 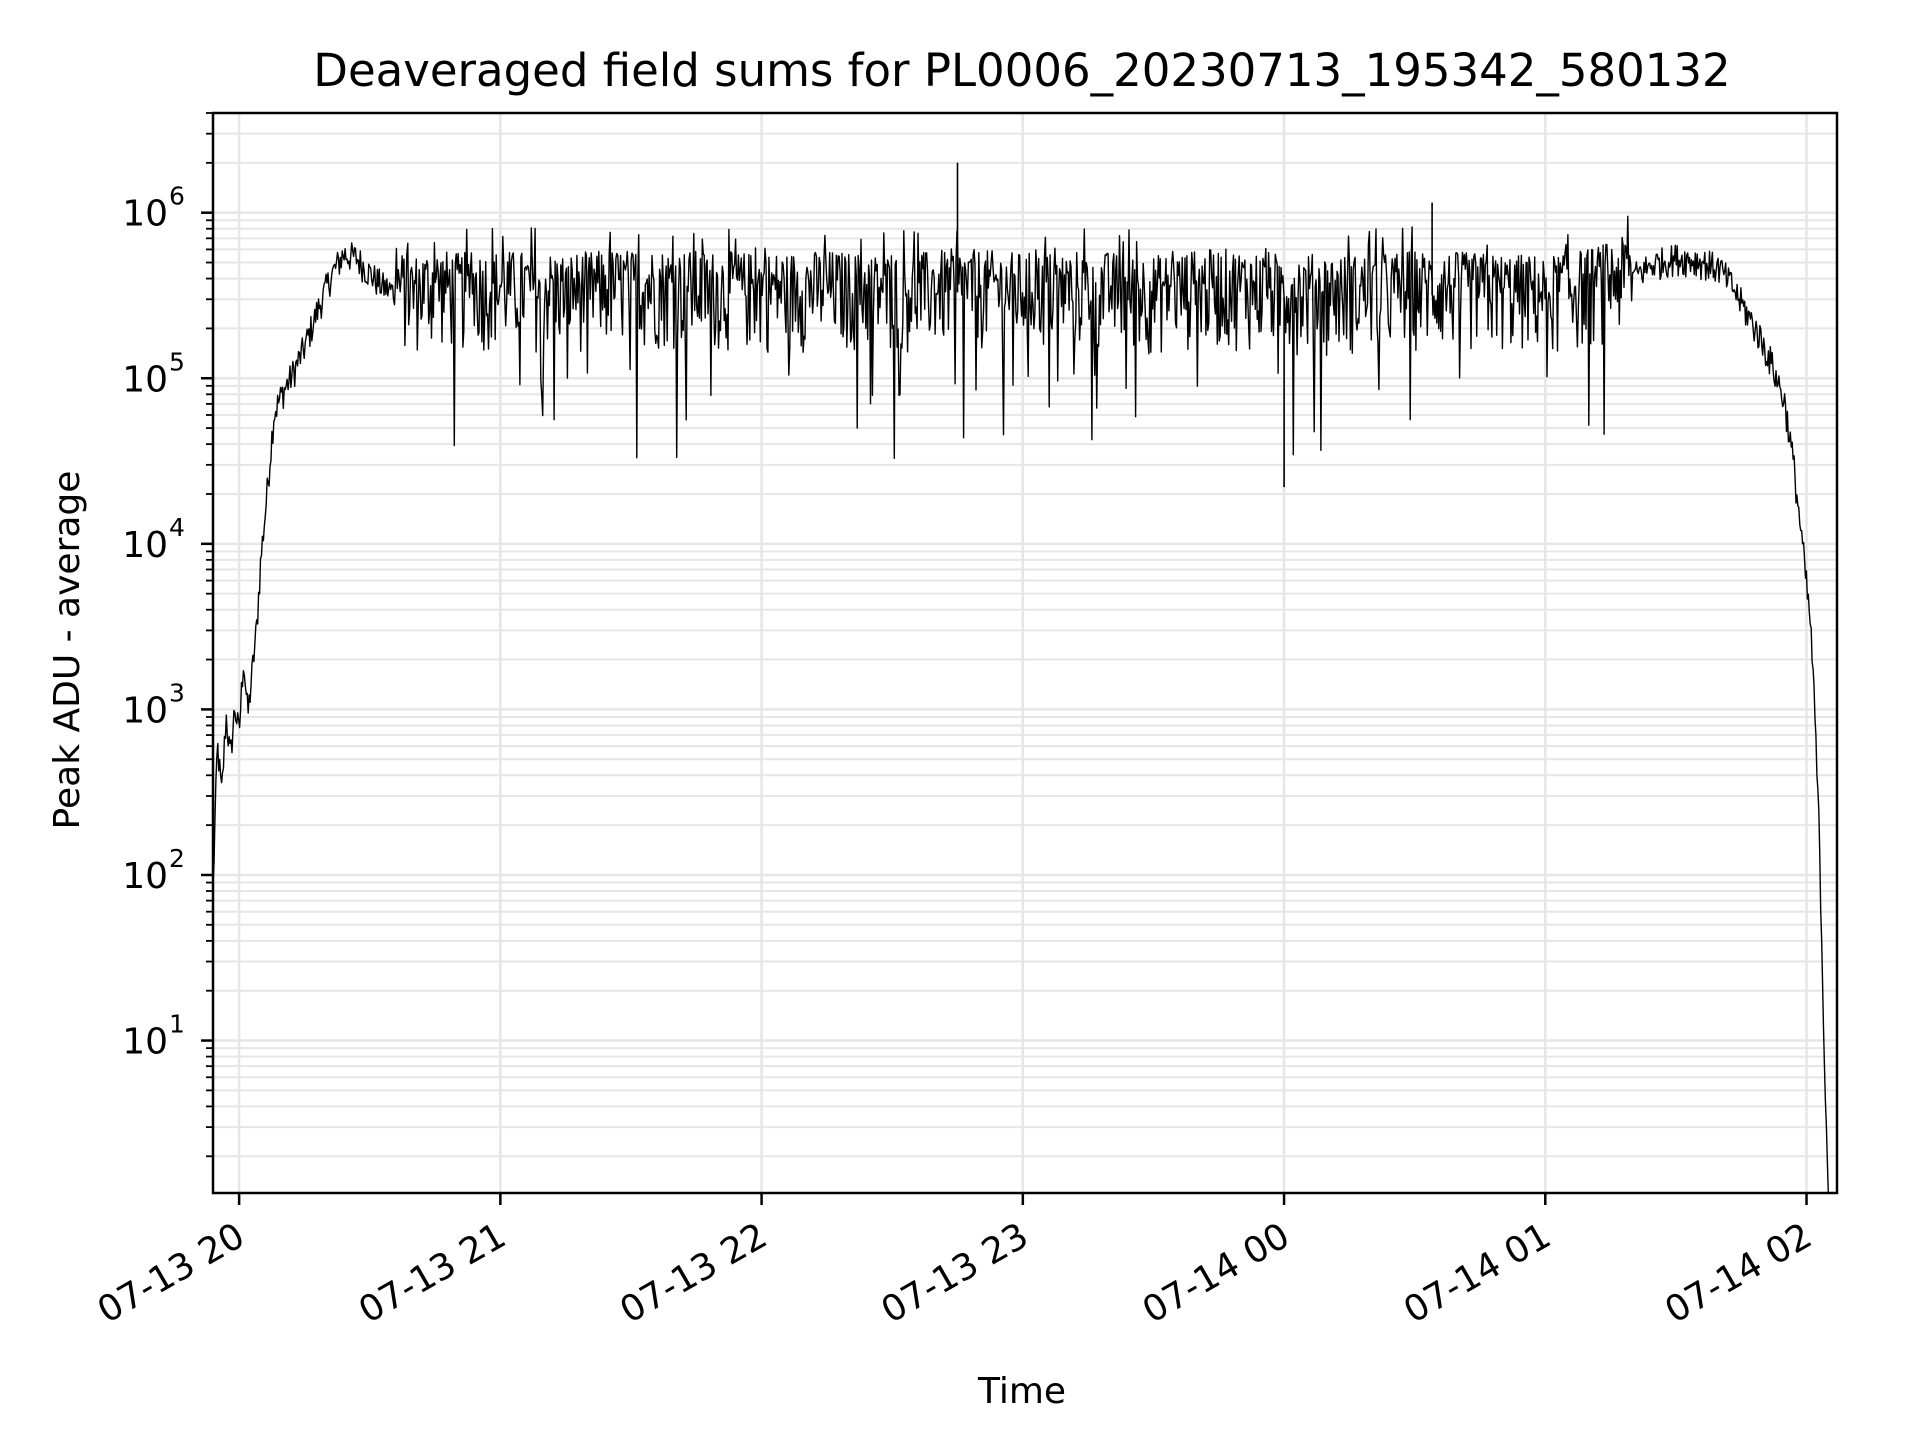 I want to click on x-tick-label: 07-13 23, so click(x=955, y=1273).